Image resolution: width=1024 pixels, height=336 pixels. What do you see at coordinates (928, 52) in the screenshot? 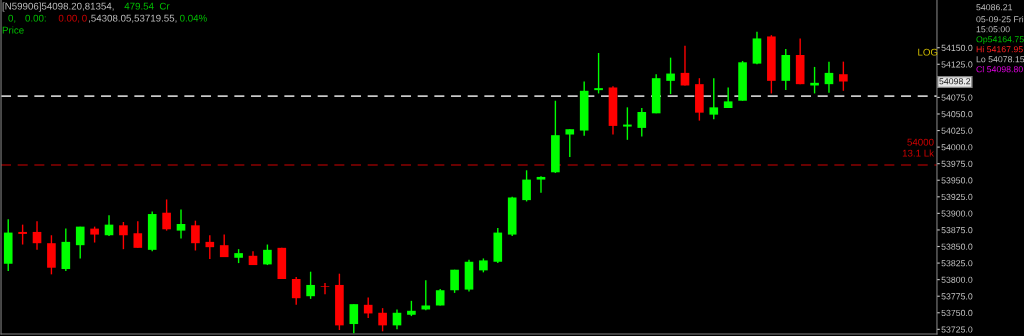
I see `annotation: LOG` at bounding box center [928, 52].